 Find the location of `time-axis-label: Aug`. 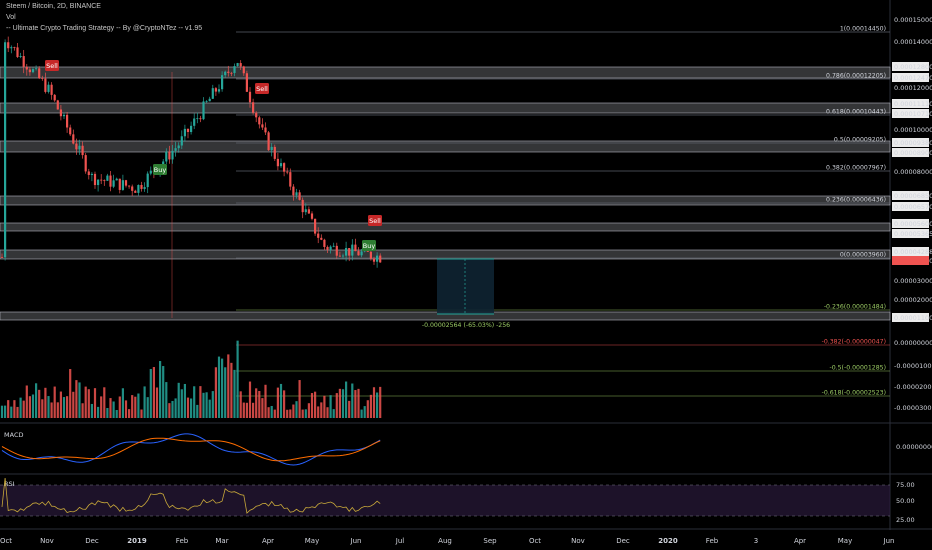

time-axis-label: Aug is located at coordinates (445, 541).